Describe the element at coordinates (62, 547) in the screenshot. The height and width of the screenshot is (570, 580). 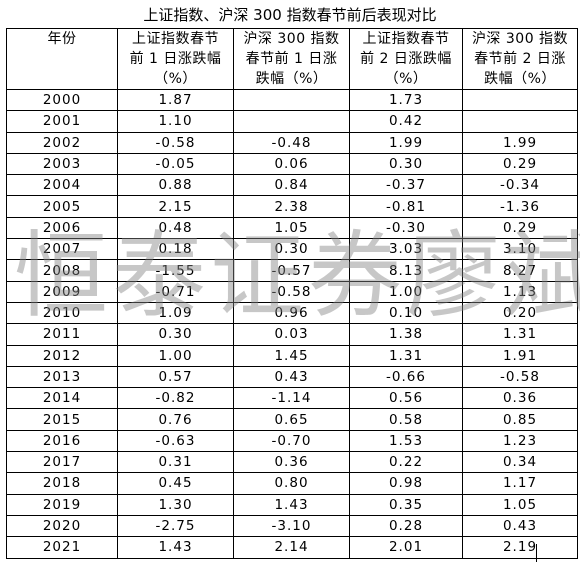
I see `year-cell: 2021` at that location.